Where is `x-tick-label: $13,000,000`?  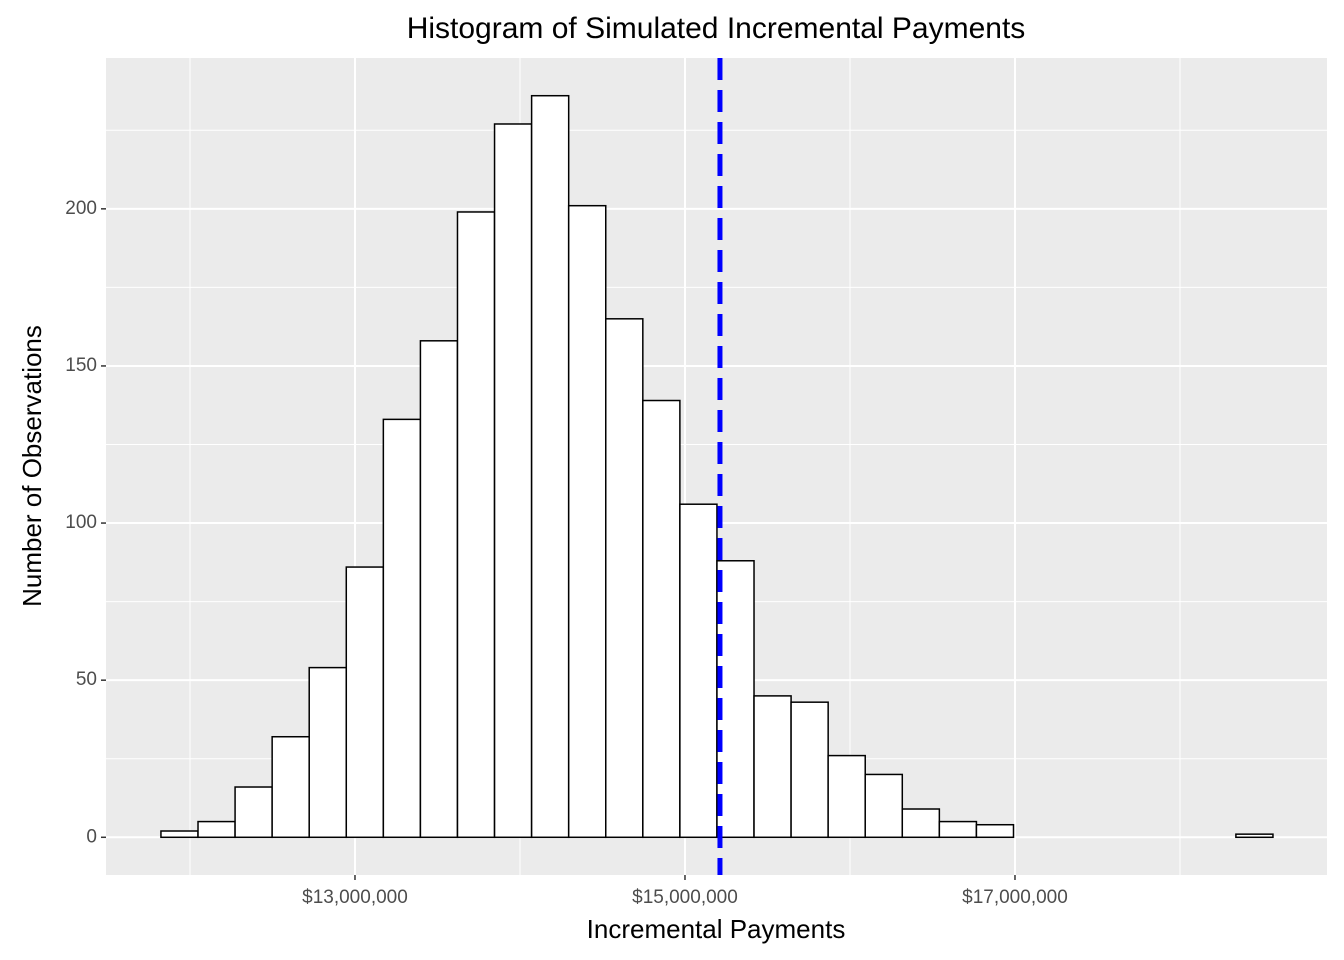
x-tick-label: $13,000,000 is located at coordinates (355, 897).